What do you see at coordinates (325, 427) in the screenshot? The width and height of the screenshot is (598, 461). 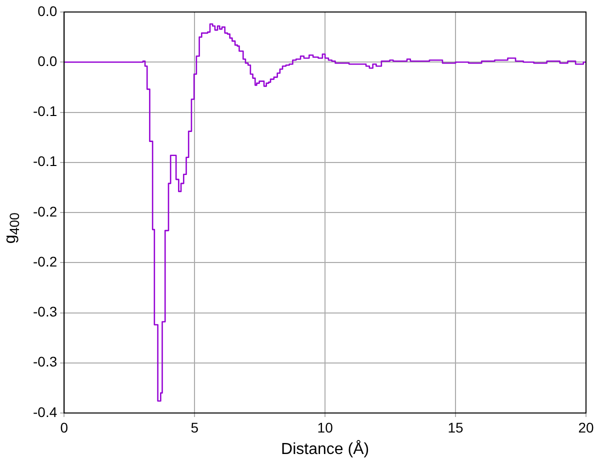 I see `x-tick-label: 10` at bounding box center [325, 427].